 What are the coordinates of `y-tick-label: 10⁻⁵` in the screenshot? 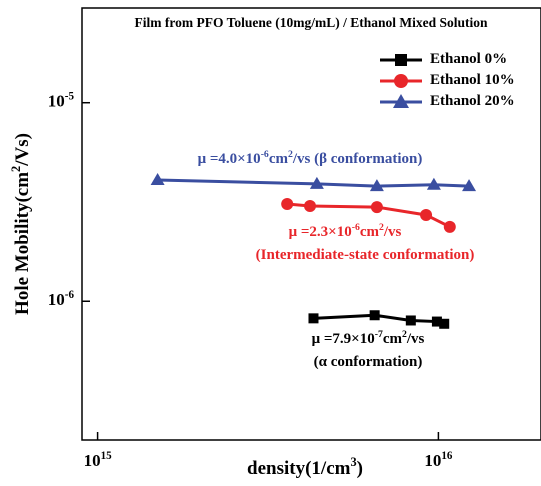 It's located at (61, 100).